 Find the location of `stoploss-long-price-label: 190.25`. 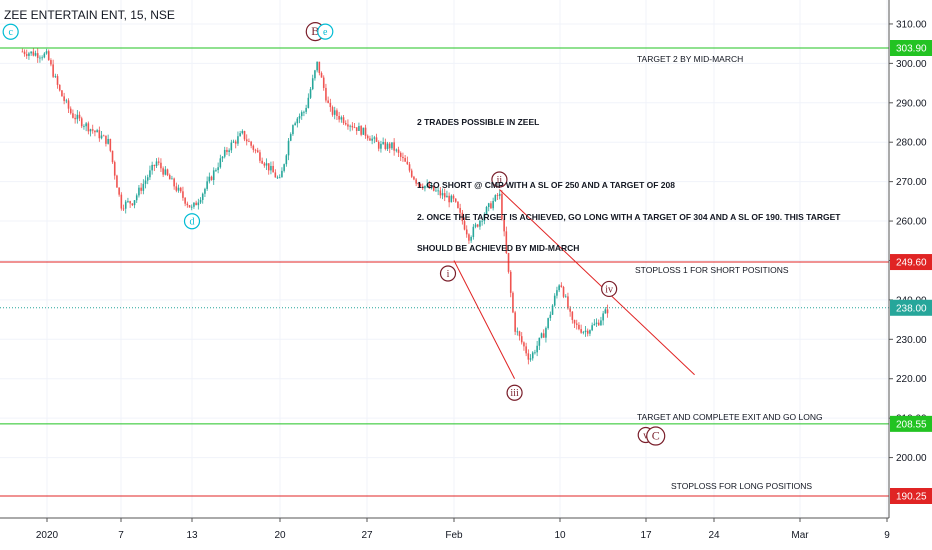

stoploss-long-price-label: 190.25 is located at coordinates (911, 497).